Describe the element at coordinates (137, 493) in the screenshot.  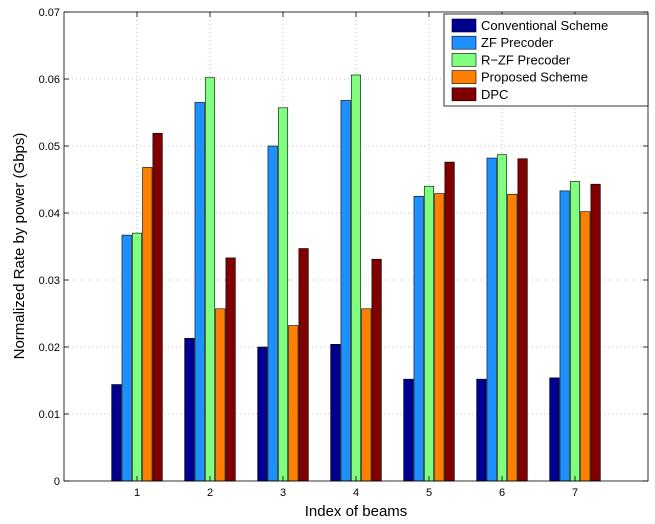
I see `x-tick-label: 1` at that location.